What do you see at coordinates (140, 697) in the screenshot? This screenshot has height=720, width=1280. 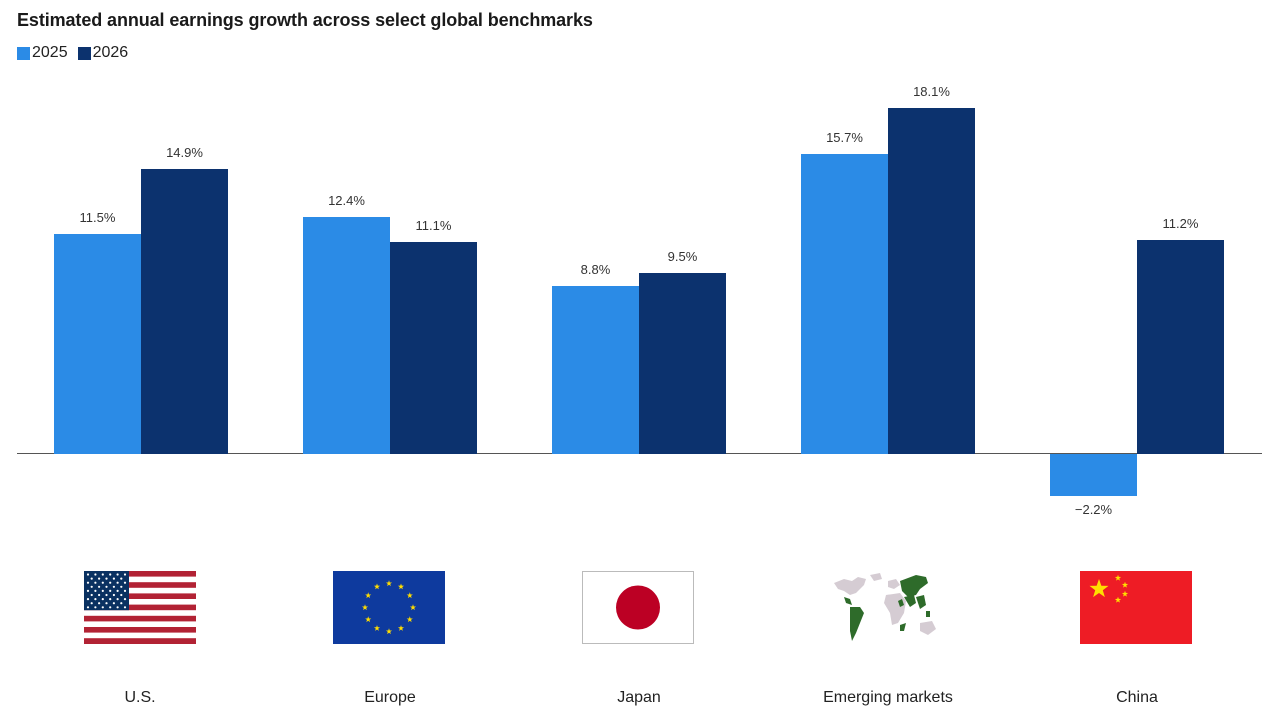 I see `category-label: U.S.` at bounding box center [140, 697].